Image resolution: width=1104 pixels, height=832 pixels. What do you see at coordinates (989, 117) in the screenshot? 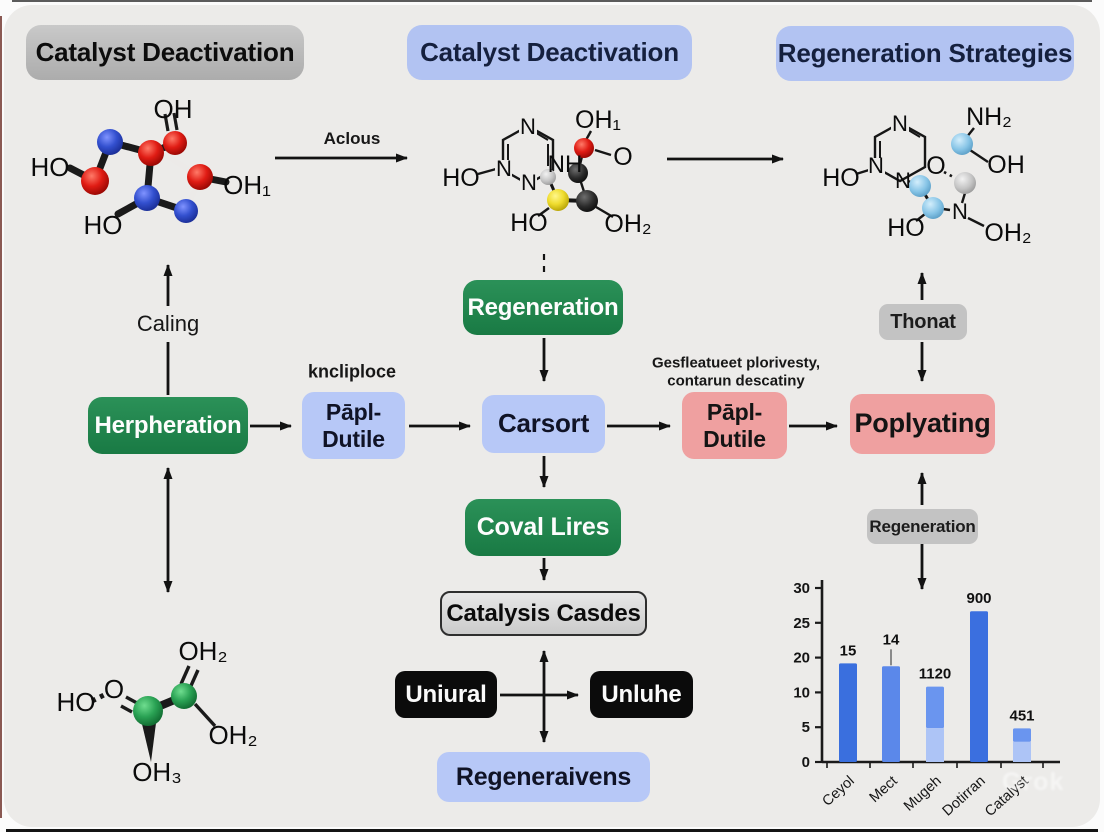
I see `atom-label: NH₂` at bounding box center [989, 117].